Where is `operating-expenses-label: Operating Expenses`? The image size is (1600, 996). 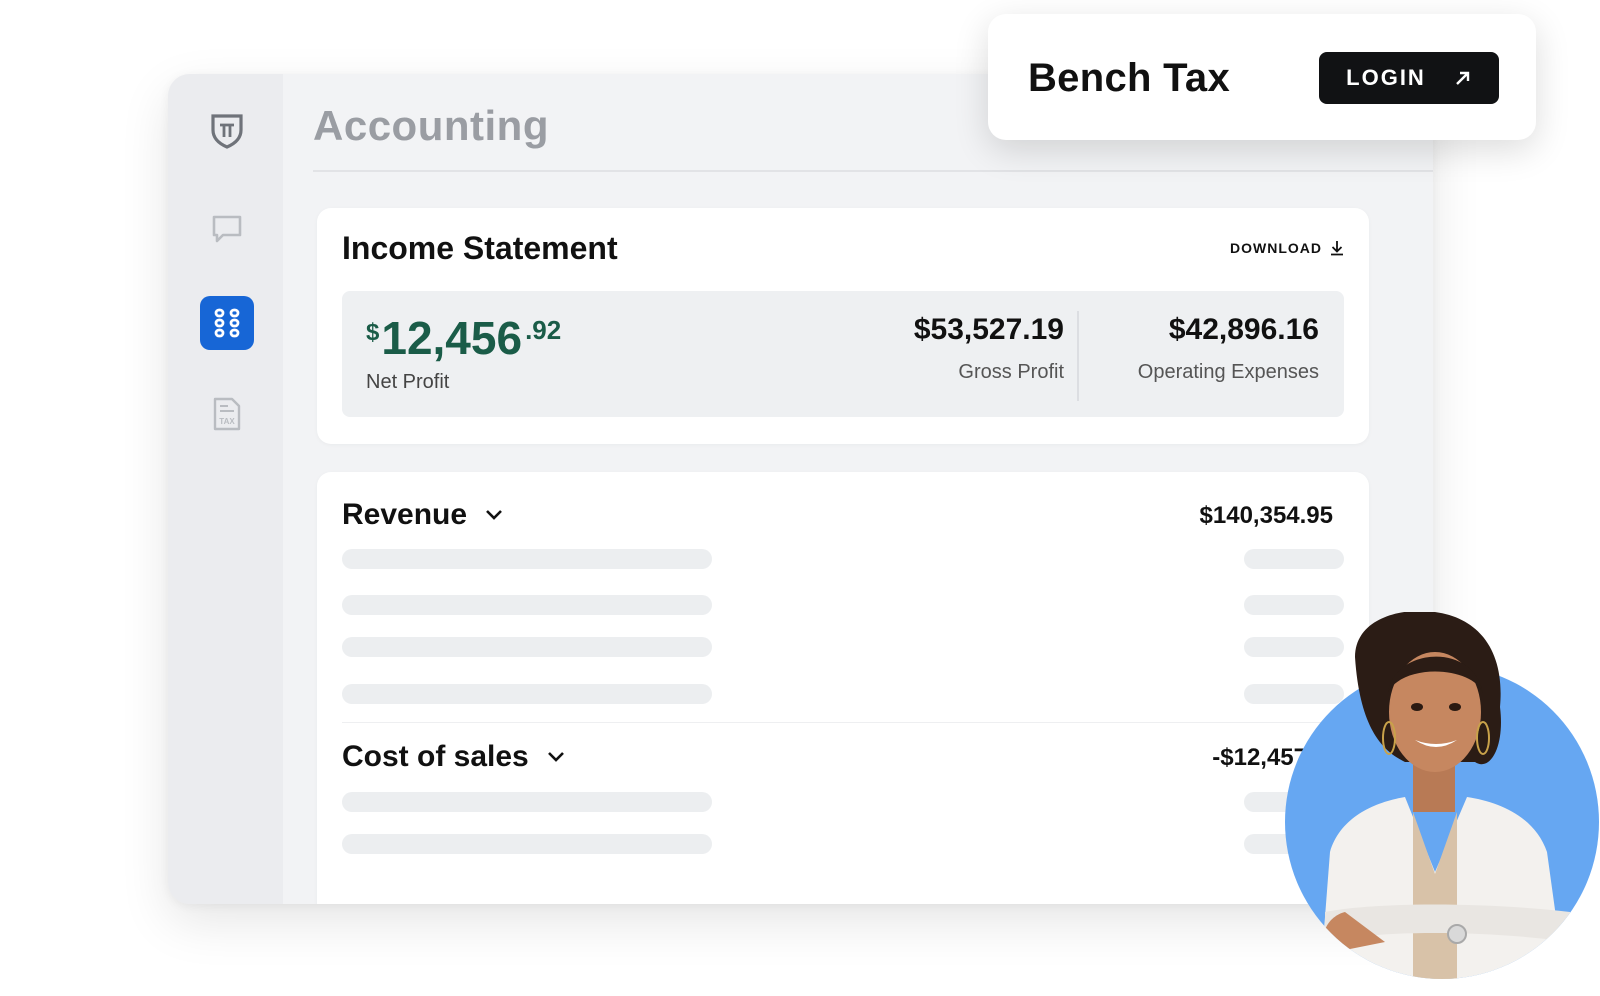
operating-expenses-label: Operating Expenses is located at coordinates (1228, 372).